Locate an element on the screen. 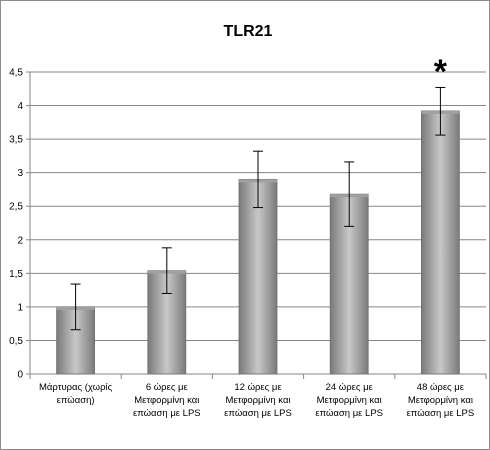 This screenshot has width=490, height=450. y-tick-label: 3,5 is located at coordinates (16, 140).